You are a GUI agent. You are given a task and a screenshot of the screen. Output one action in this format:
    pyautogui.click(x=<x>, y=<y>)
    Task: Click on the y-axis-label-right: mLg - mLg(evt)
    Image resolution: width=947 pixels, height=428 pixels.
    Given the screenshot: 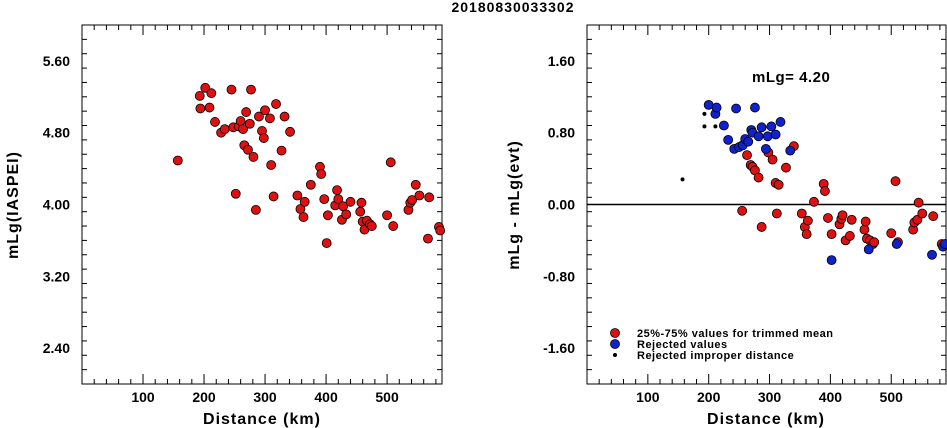 What is the action you would take?
    pyautogui.click(x=514, y=205)
    